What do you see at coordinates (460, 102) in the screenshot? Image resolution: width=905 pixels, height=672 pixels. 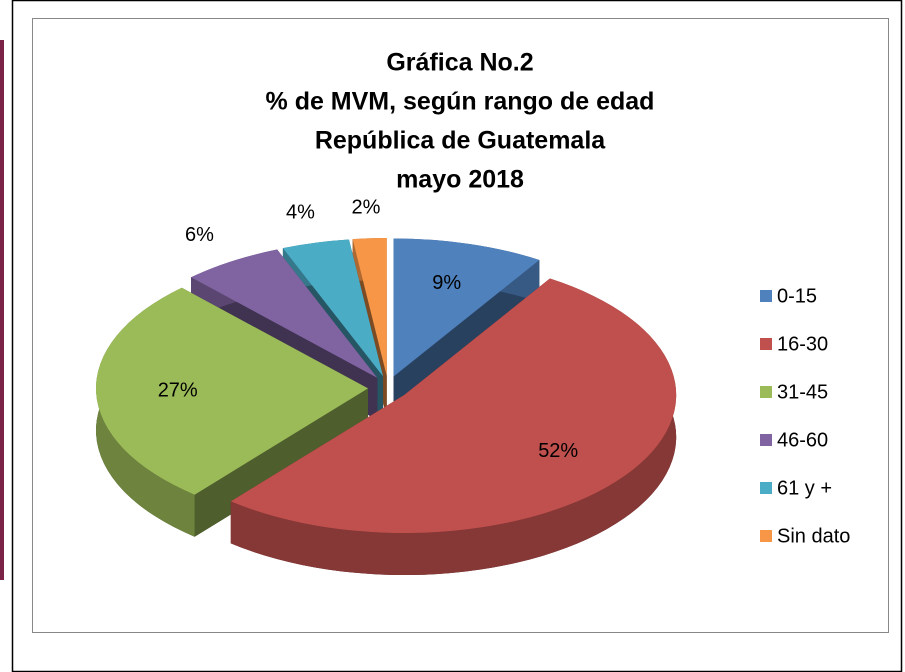 I see `title-line: % de MVM, según rango de edad` at bounding box center [460, 102].